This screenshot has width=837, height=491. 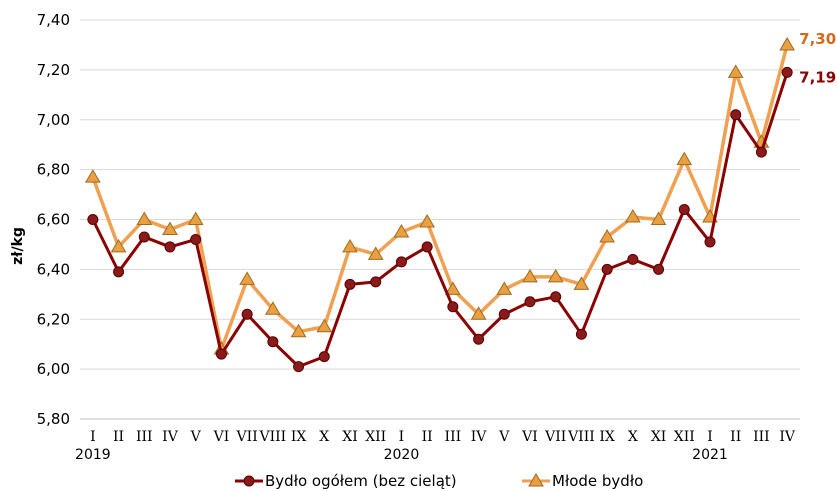 I want to click on y-tick-label: 7,40, so click(x=53, y=20).